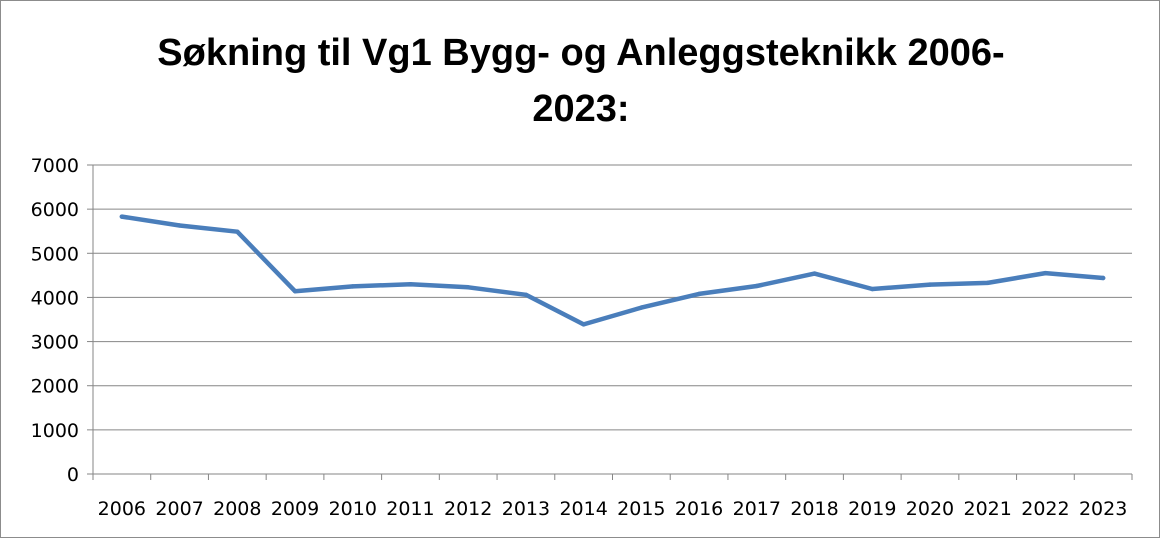  I want to click on x-tick-label: 2020, so click(930, 509).